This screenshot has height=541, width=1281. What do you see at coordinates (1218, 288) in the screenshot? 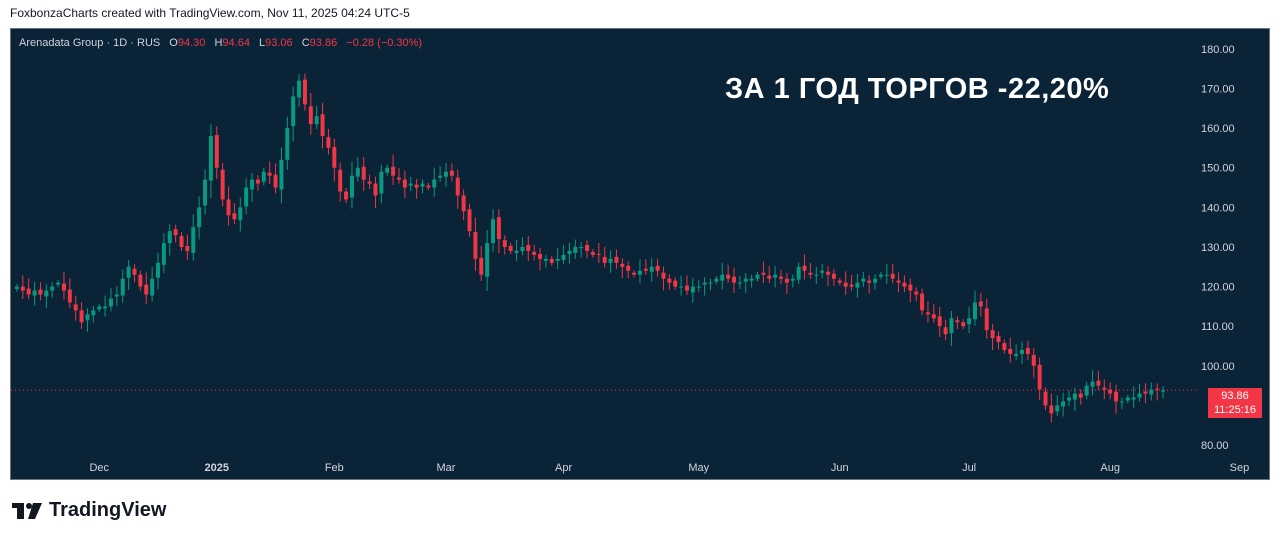
I see `y-tick-label: 120.00` at bounding box center [1218, 288].